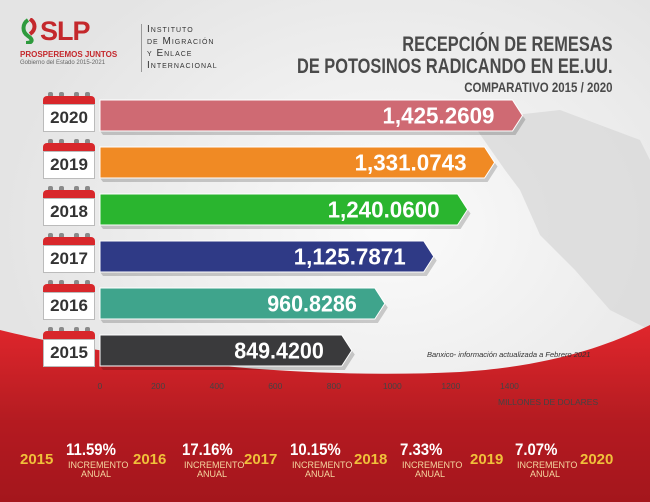  I want to click on calendar-2016: 2016, so click(69, 300).